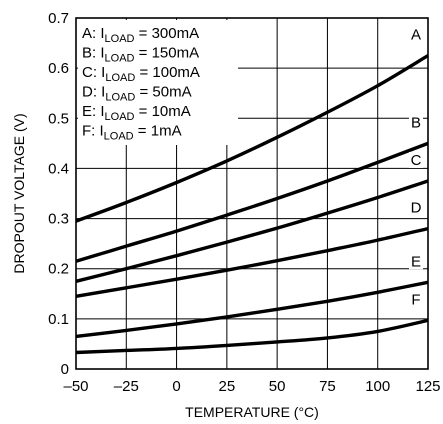 Image resolution: width=443 pixels, height=424 pixels. Describe the element at coordinates (126, 386) in the screenshot. I see `x-tick-label: –25` at that location.